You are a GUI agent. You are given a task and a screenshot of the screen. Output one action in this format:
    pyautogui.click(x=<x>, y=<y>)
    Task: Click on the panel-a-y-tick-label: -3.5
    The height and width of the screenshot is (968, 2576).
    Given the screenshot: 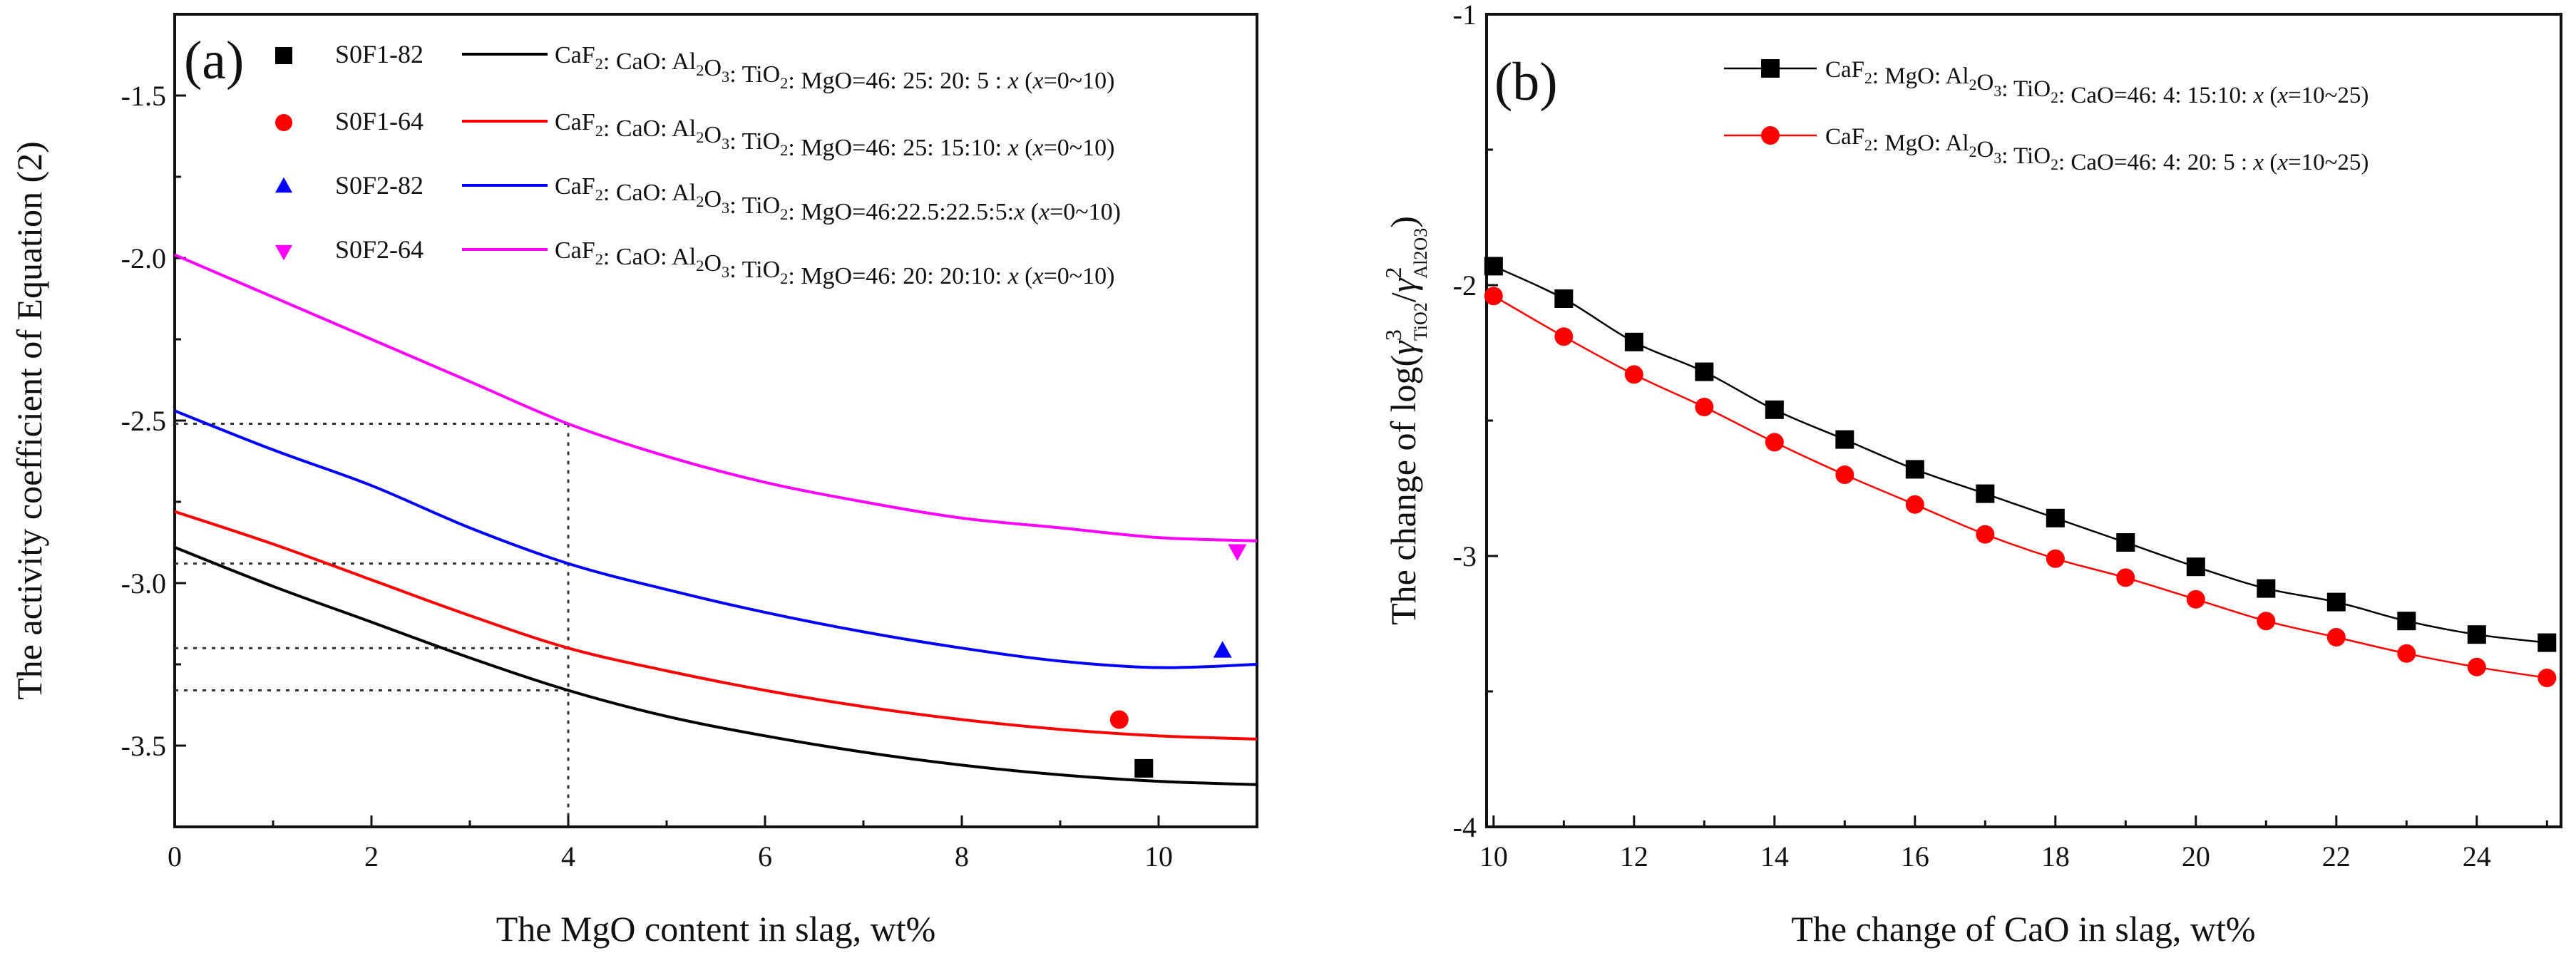 What is the action you would take?
    pyautogui.click(x=143, y=746)
    